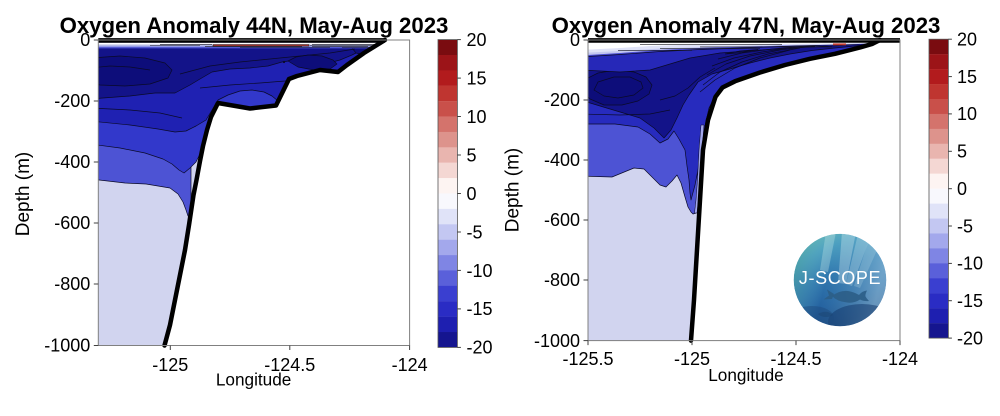 Image resolution: width=1000 pixels, height=416 pixels. Describe the element at coordinates (746, 25) in the screenshot. I see `svg-text:Oxygen Anomaly 47N, May-Aug 20: Oxygen Anomaly 47N, May-Aug 2023` at that location.